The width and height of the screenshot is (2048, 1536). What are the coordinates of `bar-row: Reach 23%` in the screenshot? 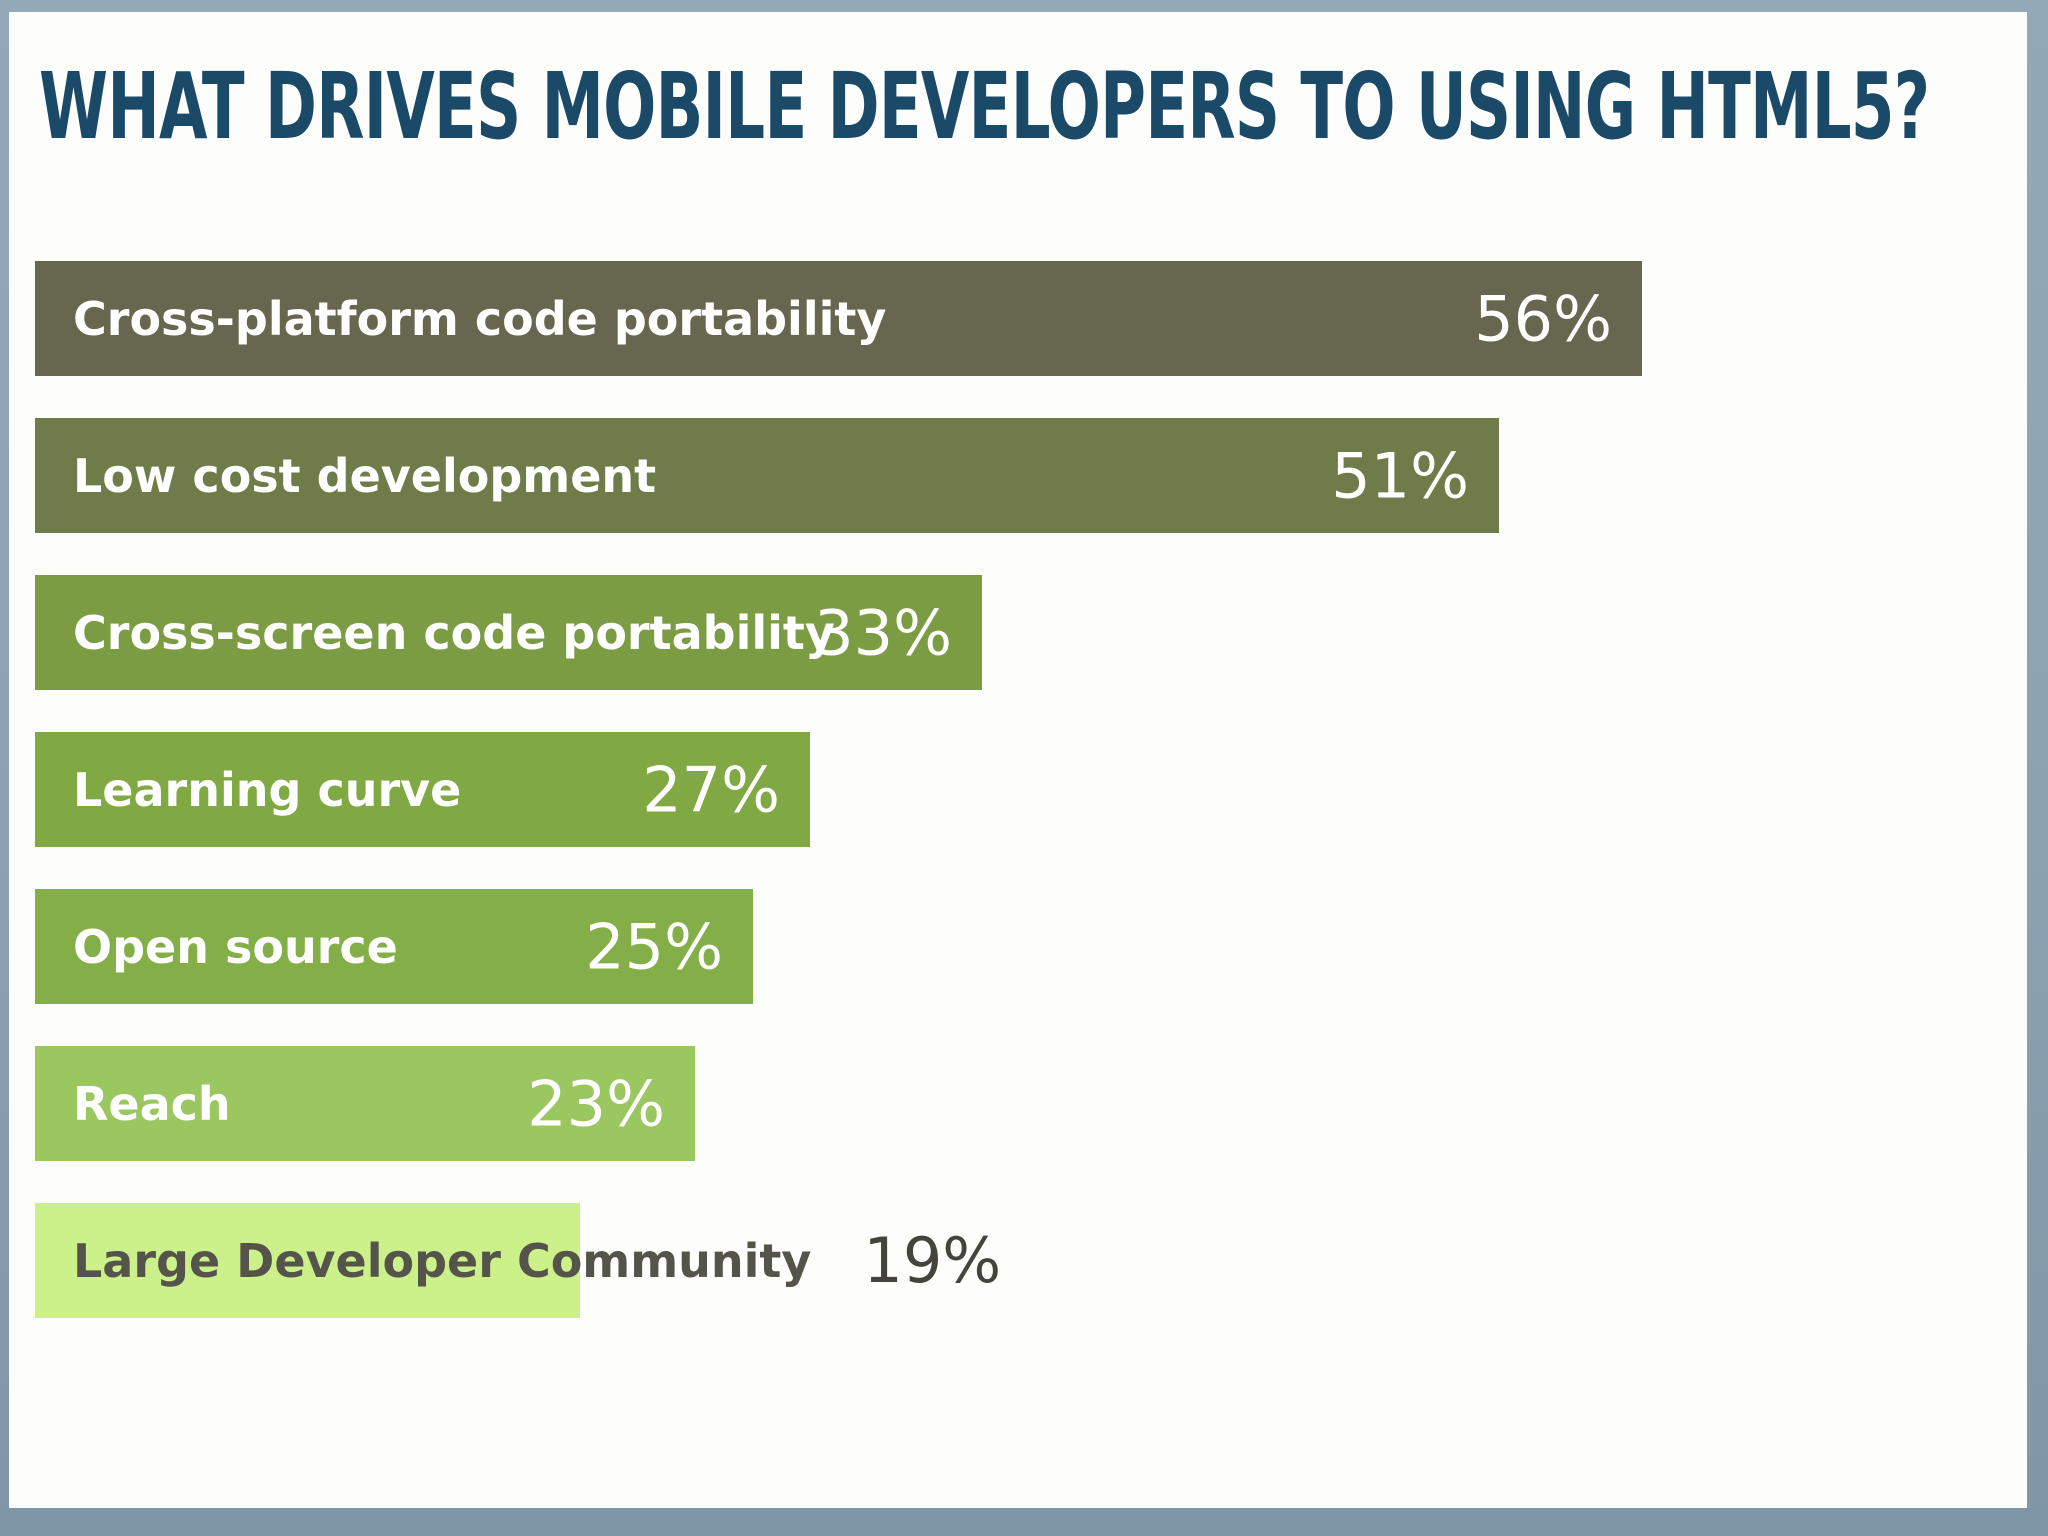 It's located at (1031, 1104).